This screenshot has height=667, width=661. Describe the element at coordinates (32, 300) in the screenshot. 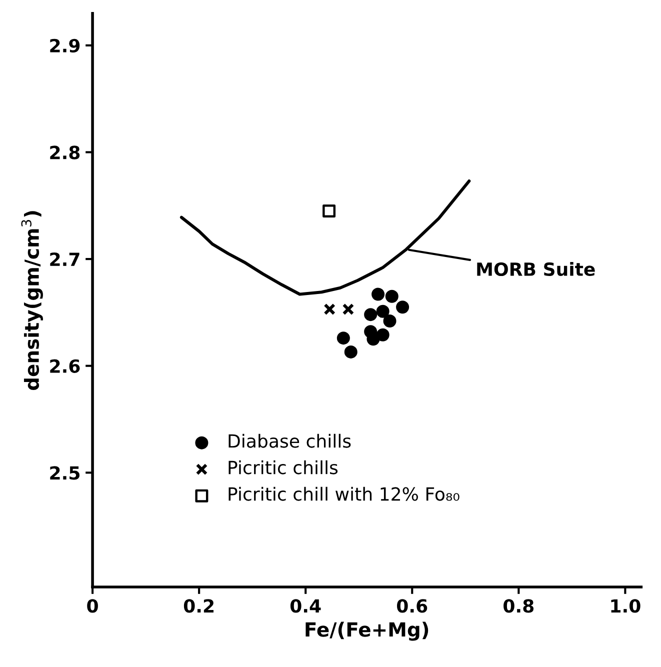

I see `y-axis-title: density(gm/cm$^{3}$)` at that location.